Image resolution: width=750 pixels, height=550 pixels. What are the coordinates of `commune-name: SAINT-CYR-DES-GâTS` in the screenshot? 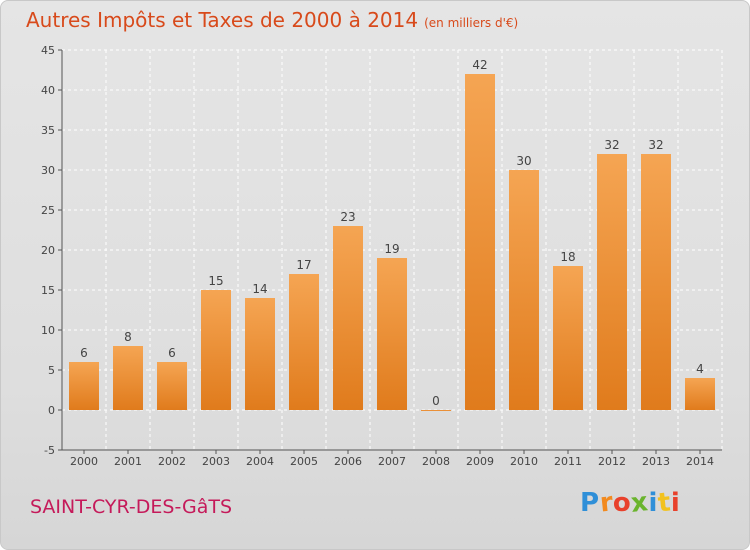 It's located at (131, 507).